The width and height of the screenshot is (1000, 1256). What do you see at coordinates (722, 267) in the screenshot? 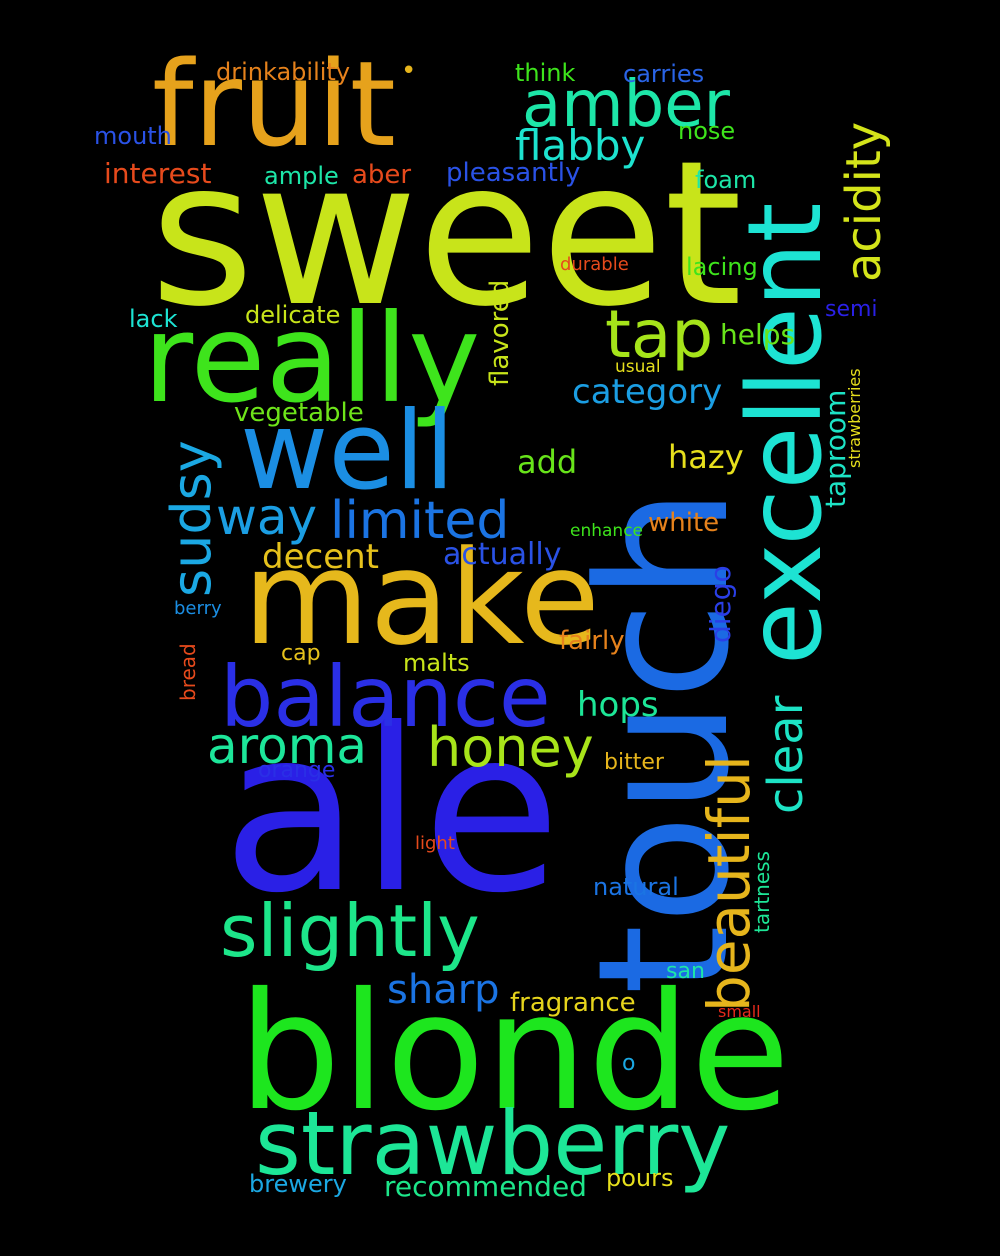
I see `word-lacing: lacing` at bounding box center [722, 267].